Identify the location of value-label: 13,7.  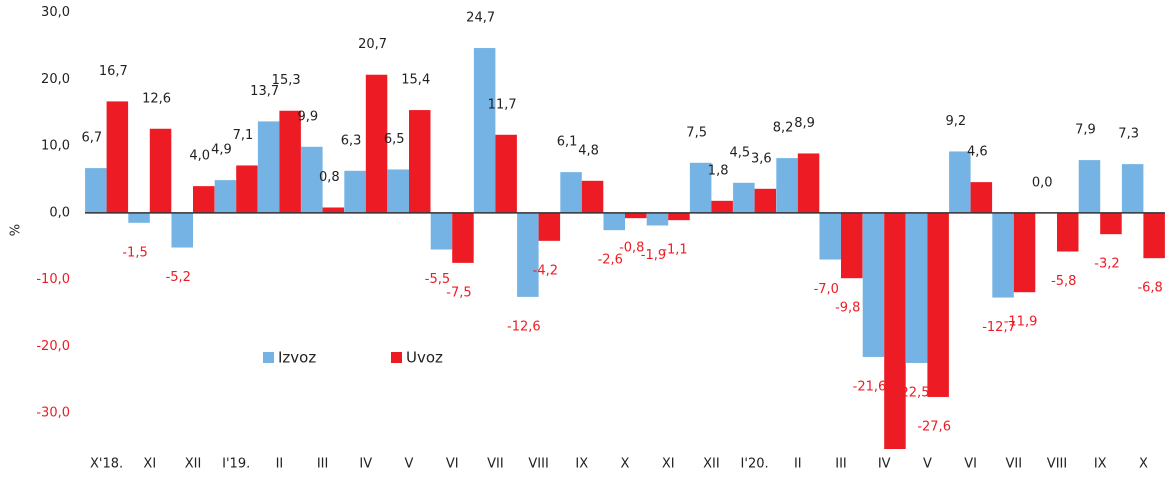
(264, 91).